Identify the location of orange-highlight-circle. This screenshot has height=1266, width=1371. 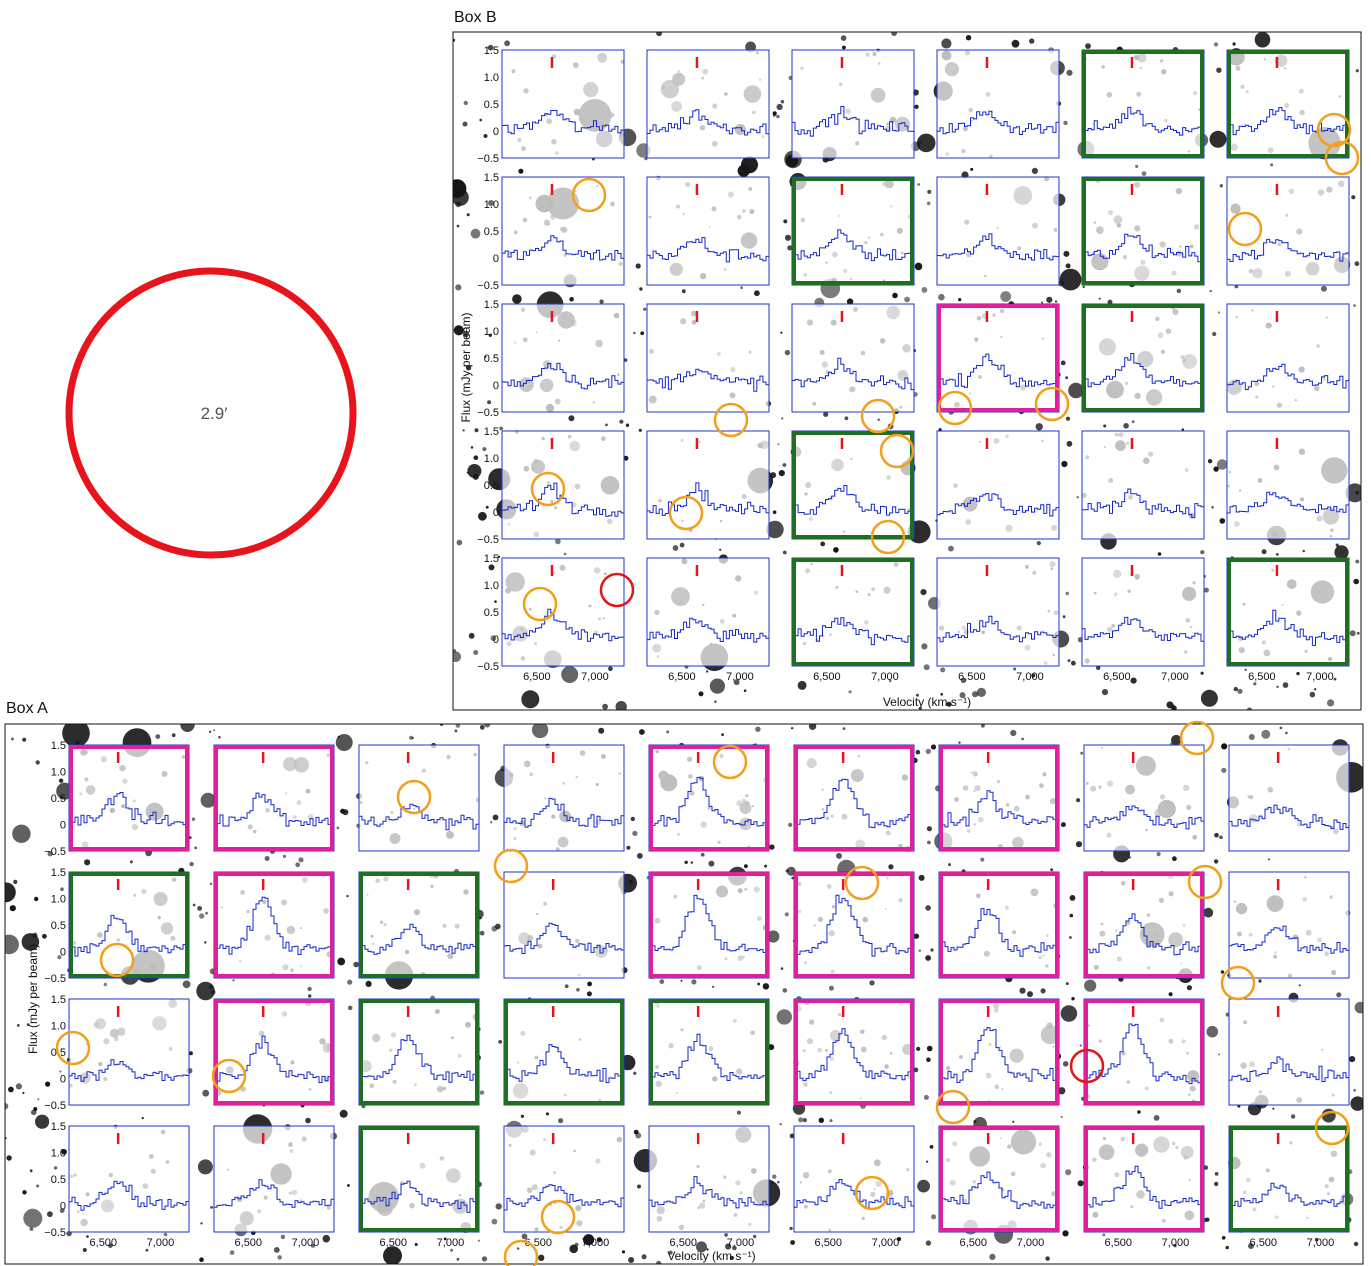
(1245, 229).